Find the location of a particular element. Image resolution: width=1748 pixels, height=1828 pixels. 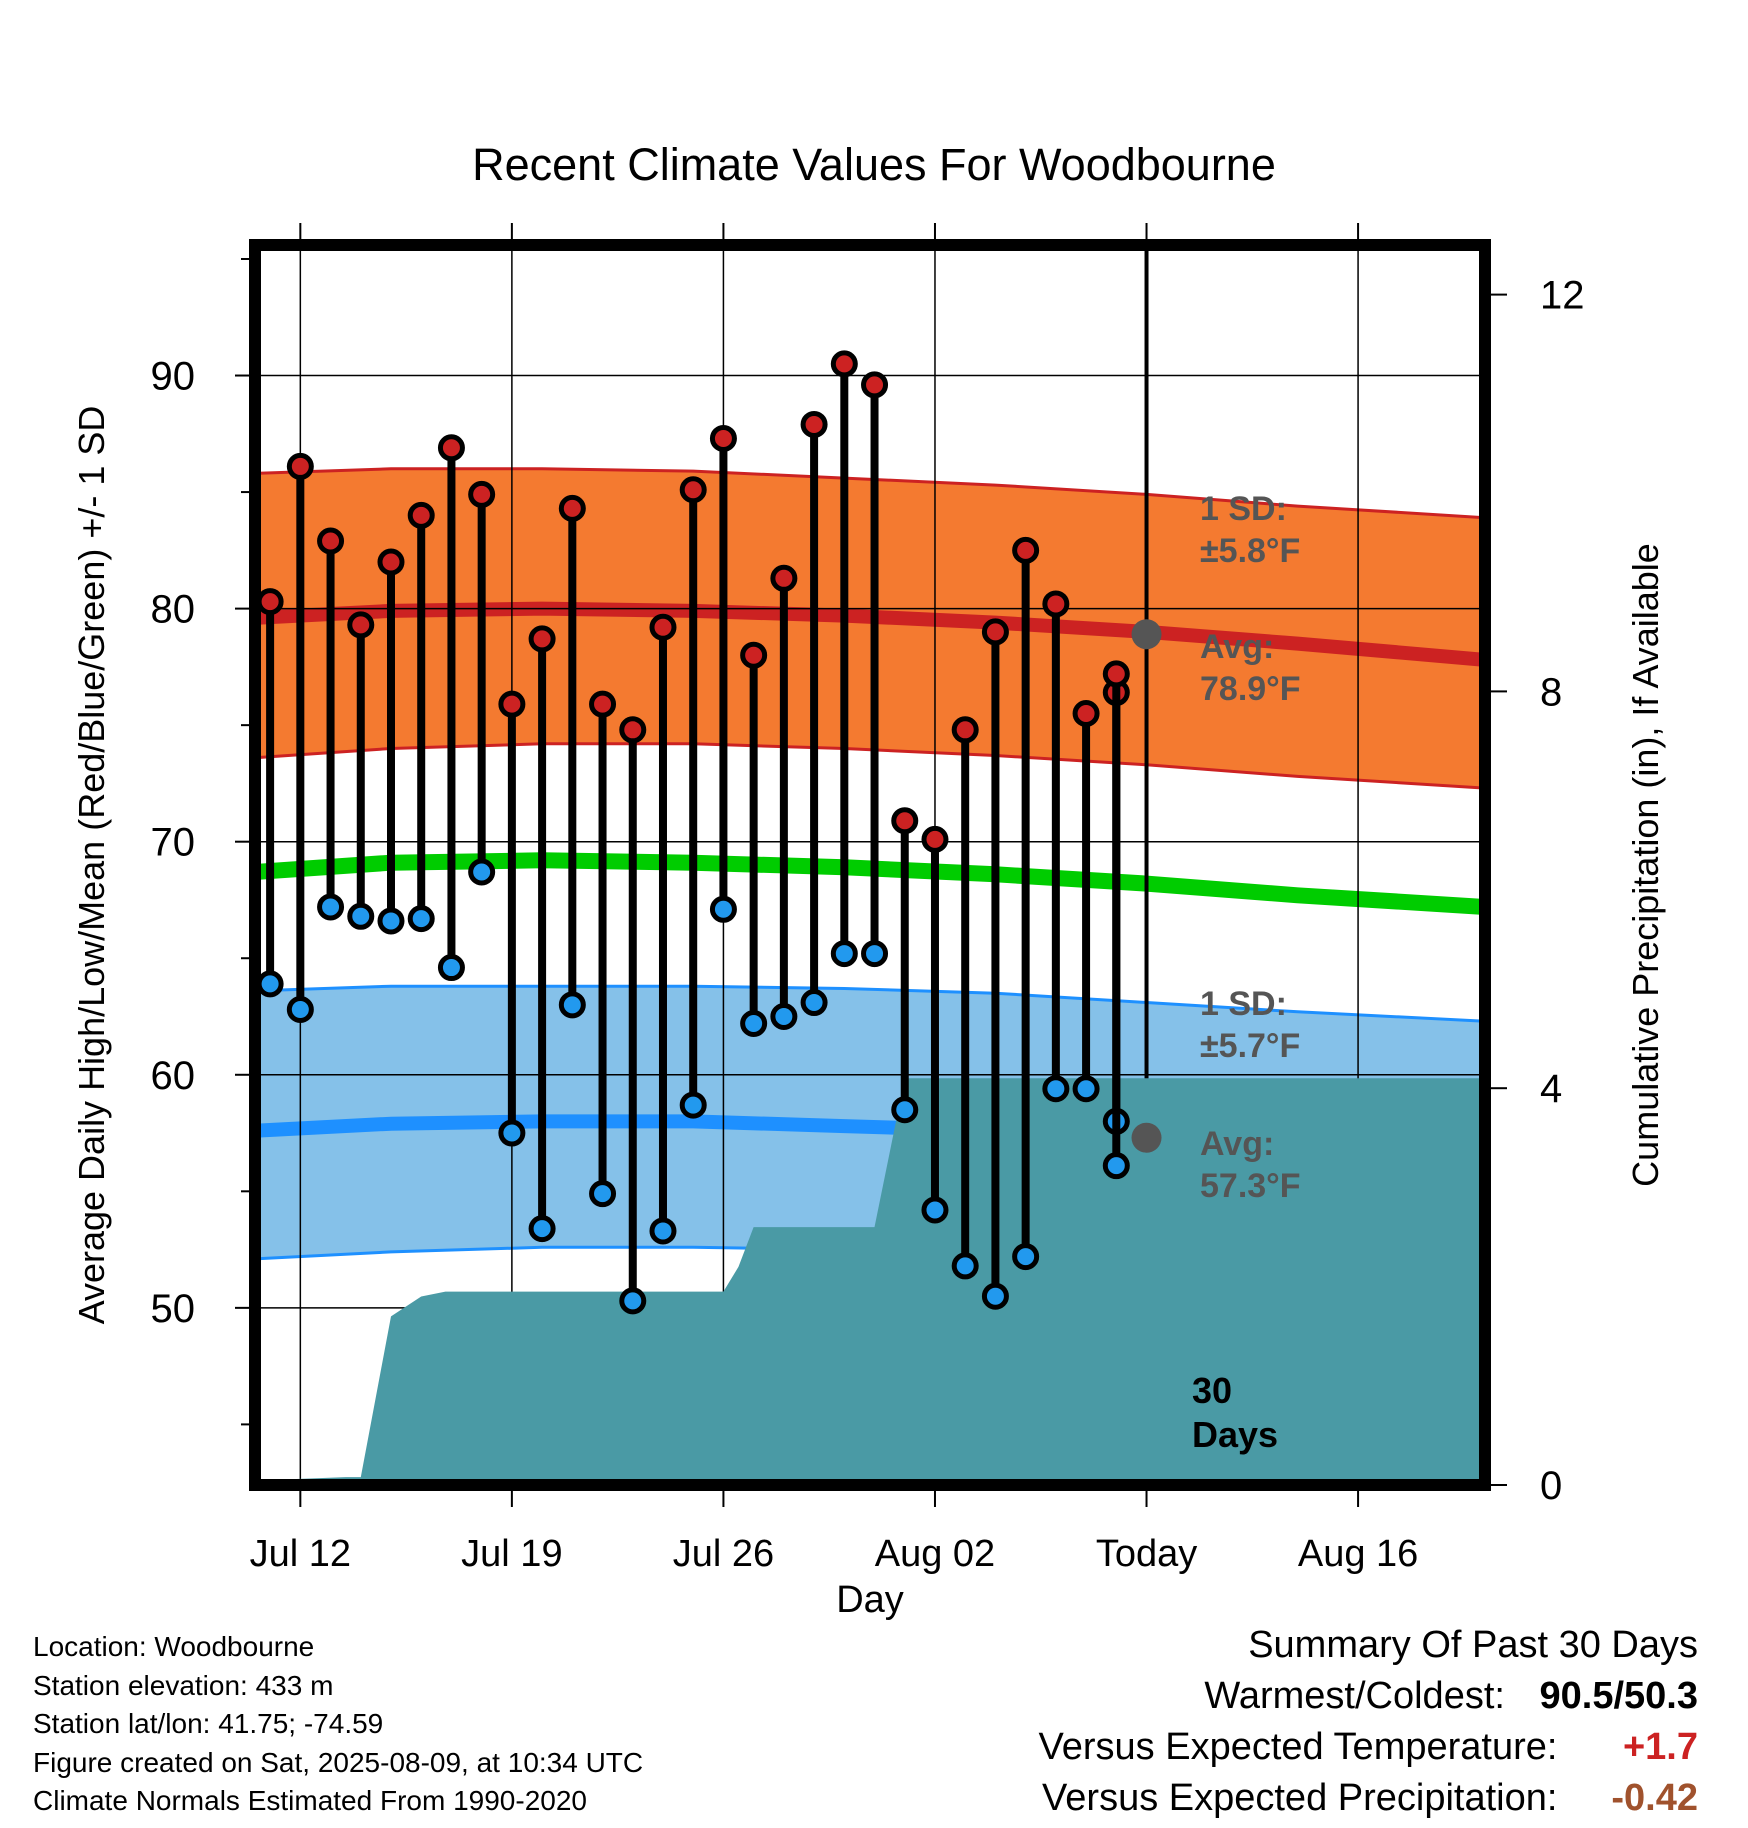

x-tick-label: Jul 26 is located at coordinates (723, 1554).